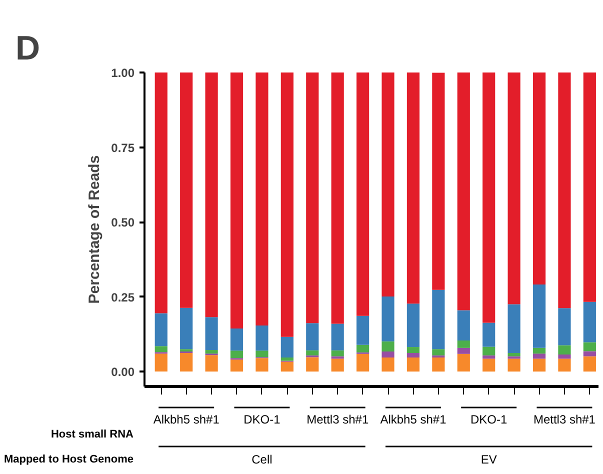 The height and width of the screenshot is (474, 603). What do you see at coordinates (123, 372) in the screenshot?
I see `y-tick-label: 0.00` at bounding box center [123, 372].